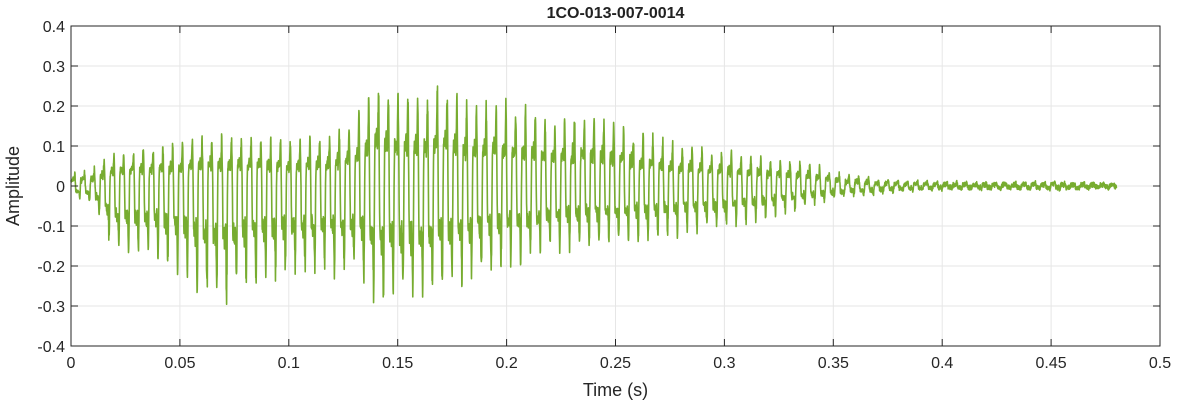 The image size is (1177, 404). Describe the element at coordinates (615, 363) in the screenshot. I see `x-tick-label: 0.25` at that location.